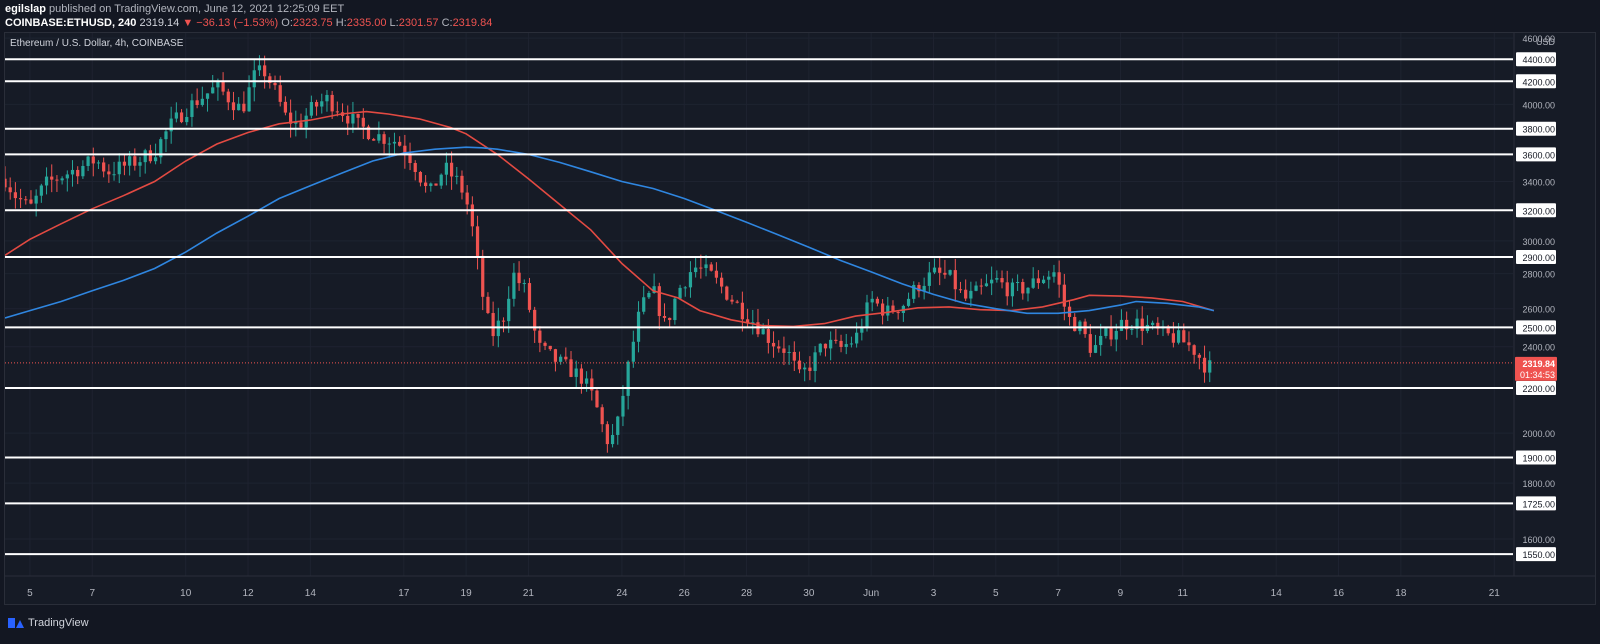 The image size is (1600, 644). Describe the element at coordinates (230, 23) in the screenshot. I see `price-change: ▼ −36.13 (−1.53%)` at that location.